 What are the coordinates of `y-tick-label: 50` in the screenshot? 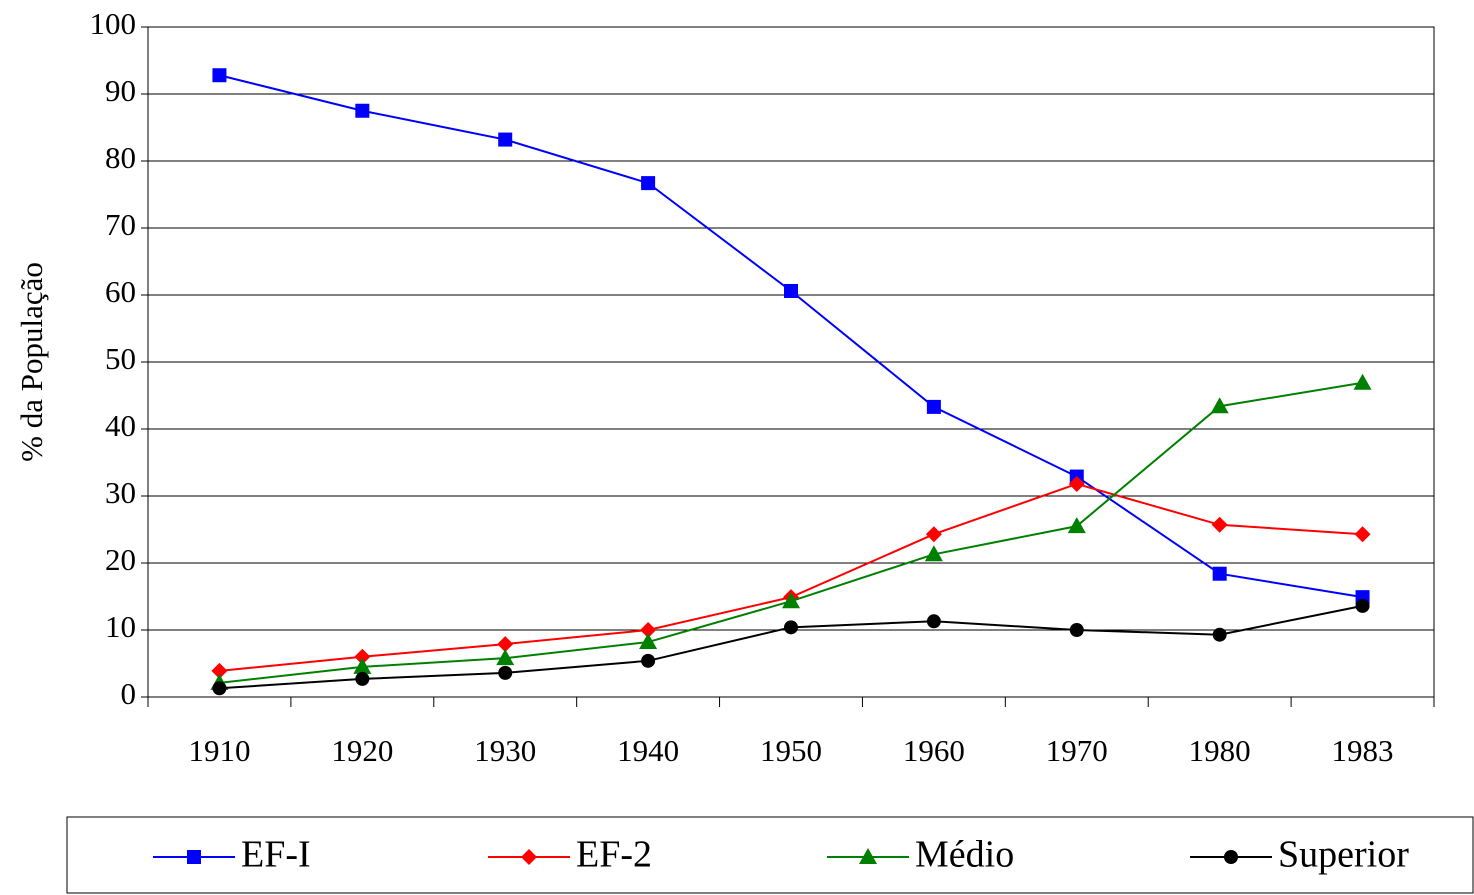 It's located at (120, 358).